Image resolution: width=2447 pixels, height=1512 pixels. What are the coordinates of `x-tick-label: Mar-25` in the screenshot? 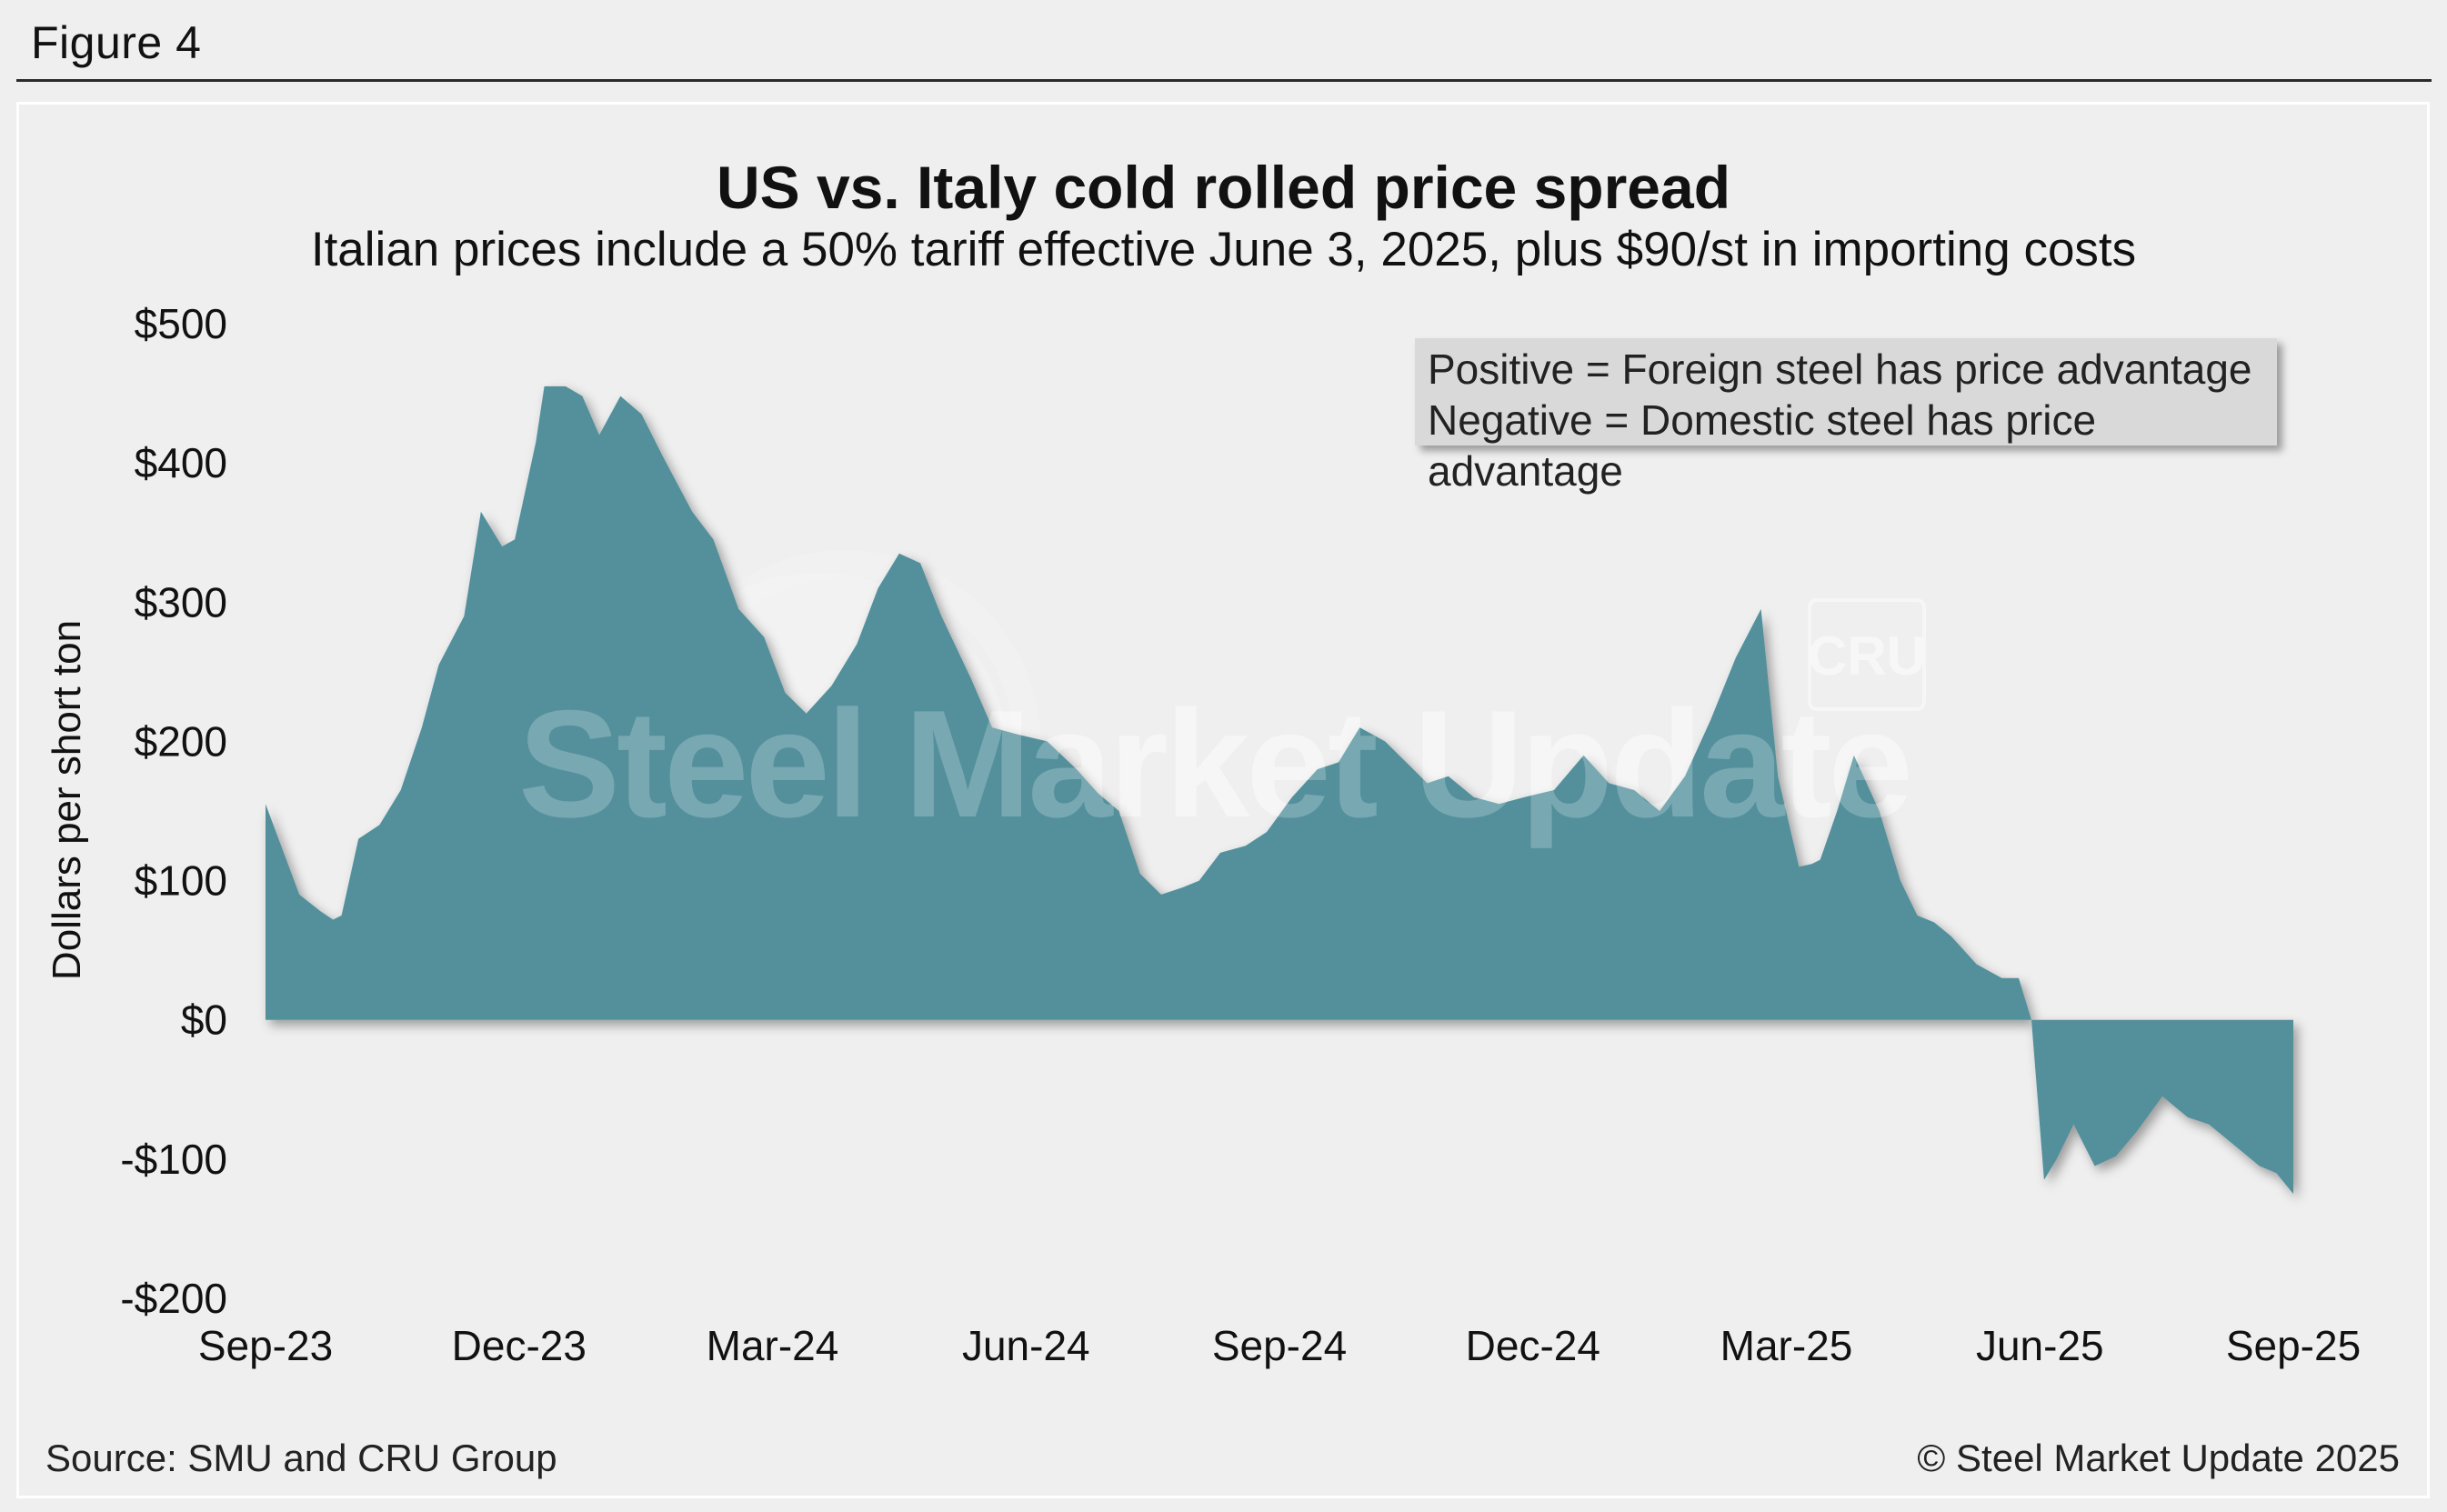 It's located at (1786, 1345).